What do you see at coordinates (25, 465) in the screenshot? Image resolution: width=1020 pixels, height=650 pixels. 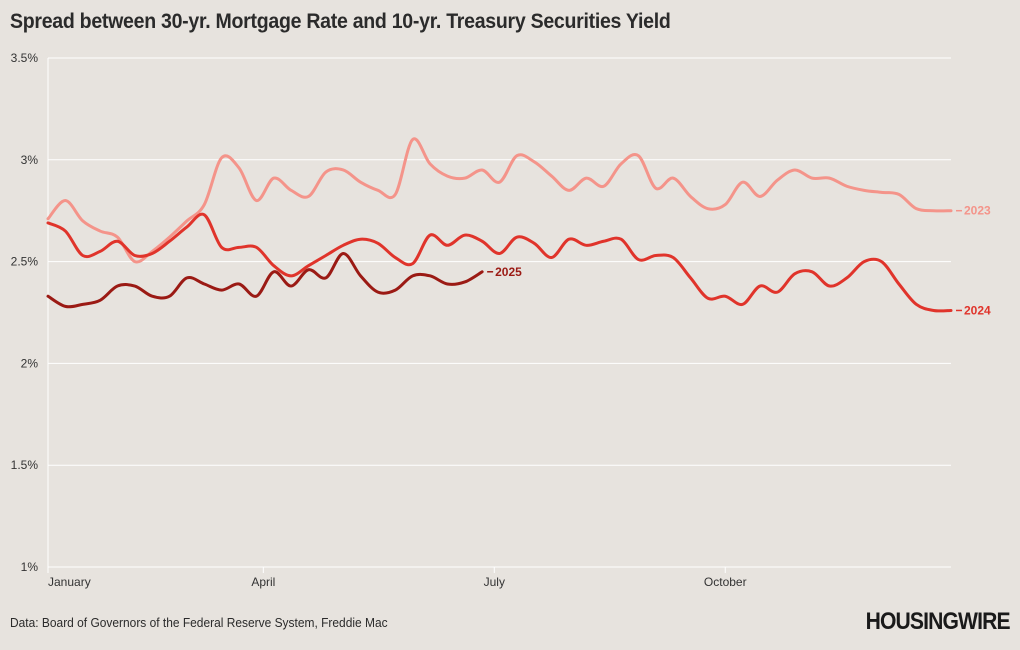 I see `y-tick-label: 1.5%` at bounding box center [25, 465].